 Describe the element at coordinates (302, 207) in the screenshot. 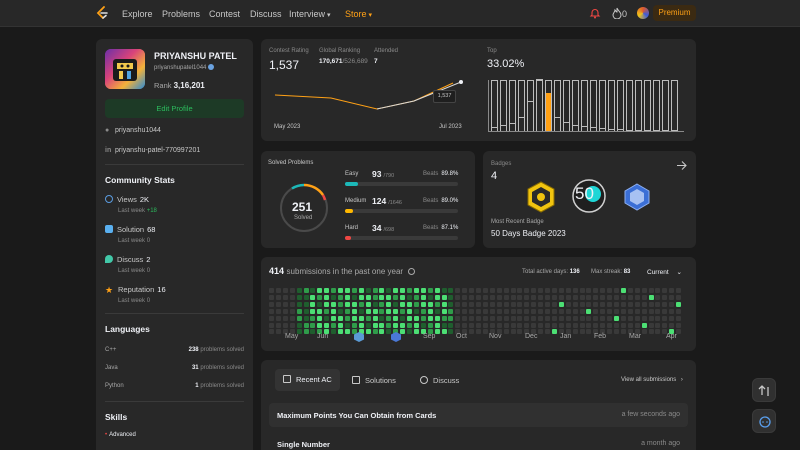

I see `solved-total: 251` at that location.